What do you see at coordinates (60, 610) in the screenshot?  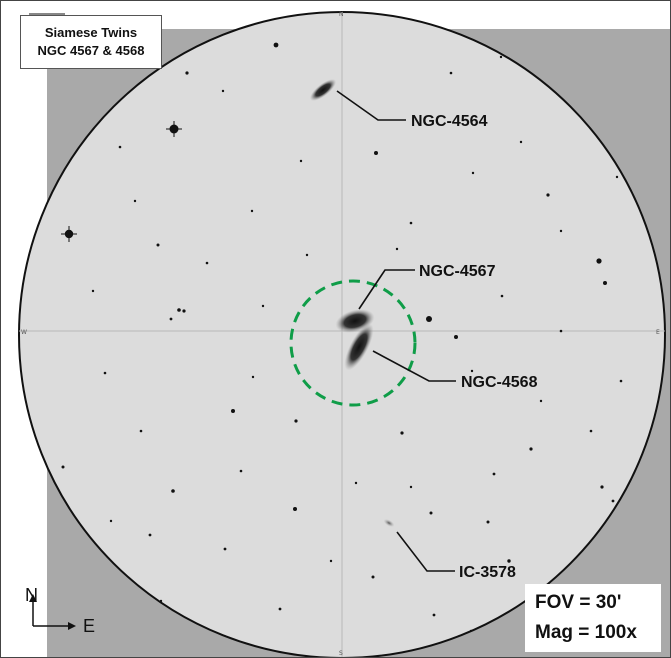 I see `compass-rose: N E` at bounding box center [60, 610].